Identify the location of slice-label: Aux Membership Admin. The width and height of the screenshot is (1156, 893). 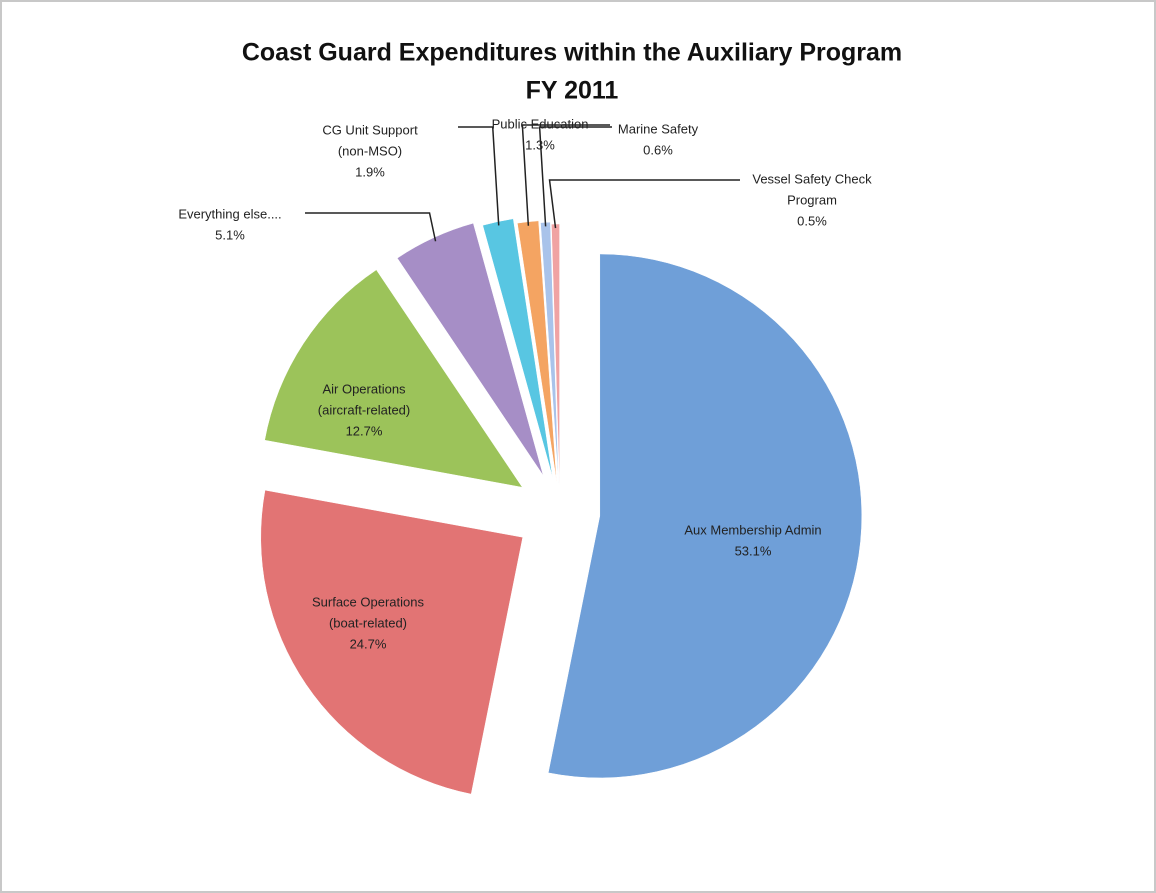
(752, 529).